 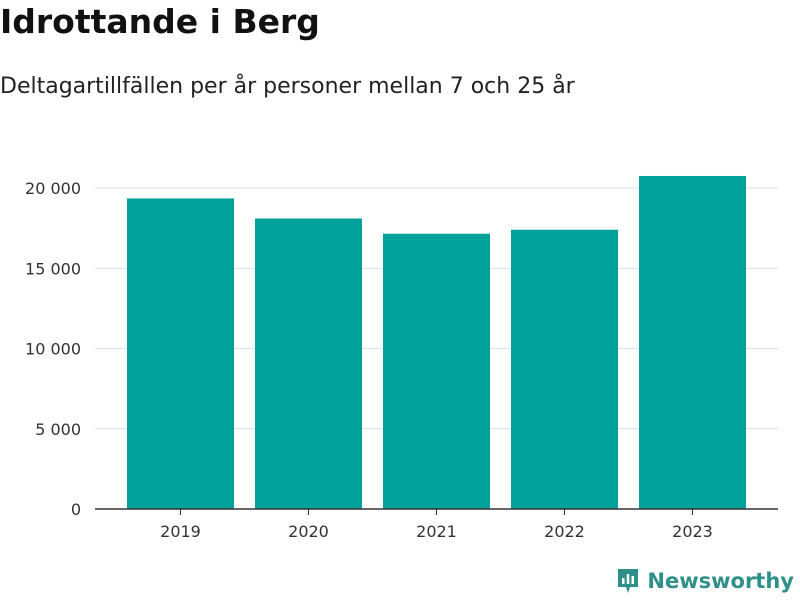 I want to click on chart-title: Idrottande i Berg, so click(x=160, y=21).